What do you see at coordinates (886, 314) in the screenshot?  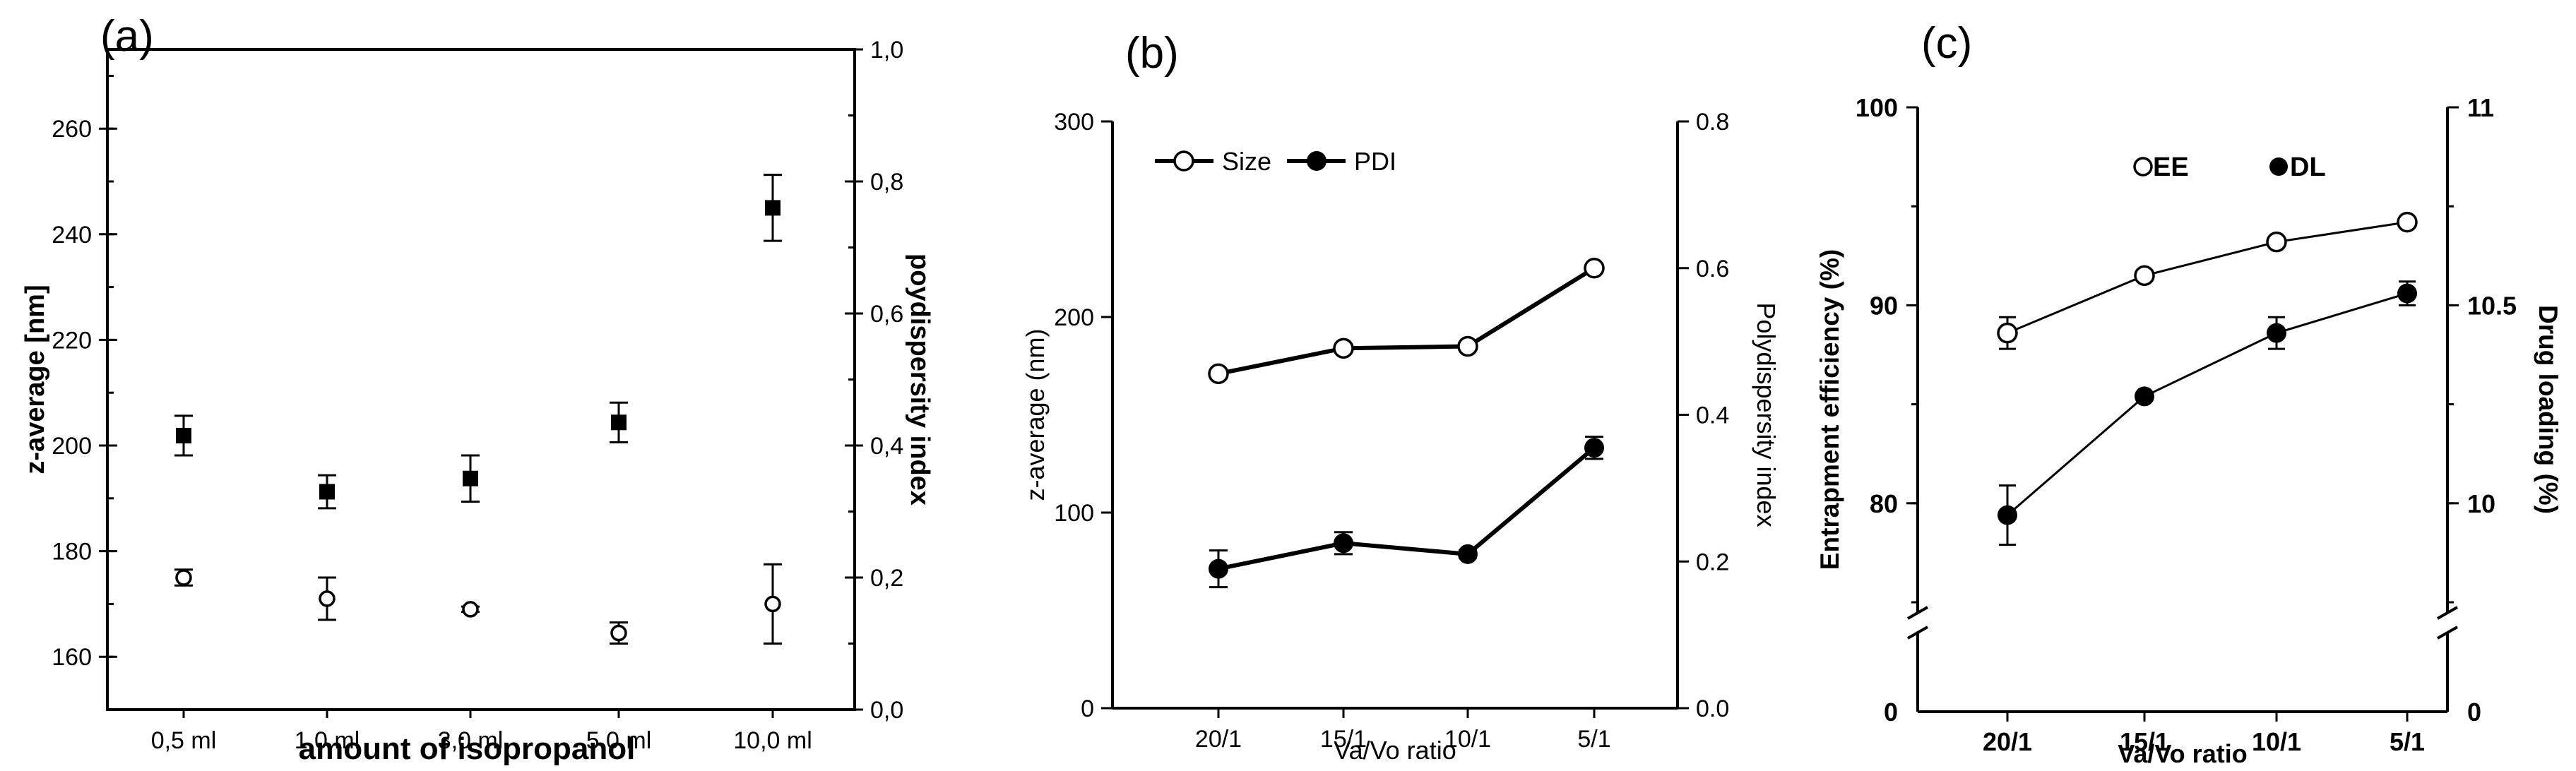 I see `y2-tick-label: 0,6` at bounding box center [886, 314].